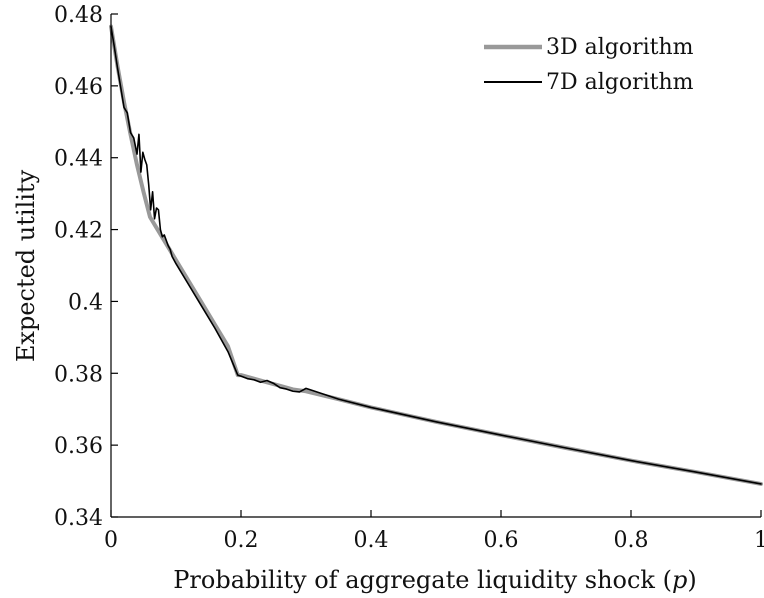 The height and width of the screenshot is (598, 764). What do you see at coordinates (589, 65) in the screenshot?
I see `legend: 3D algorithm 7D algorithm` at bounding box center [589, 65].